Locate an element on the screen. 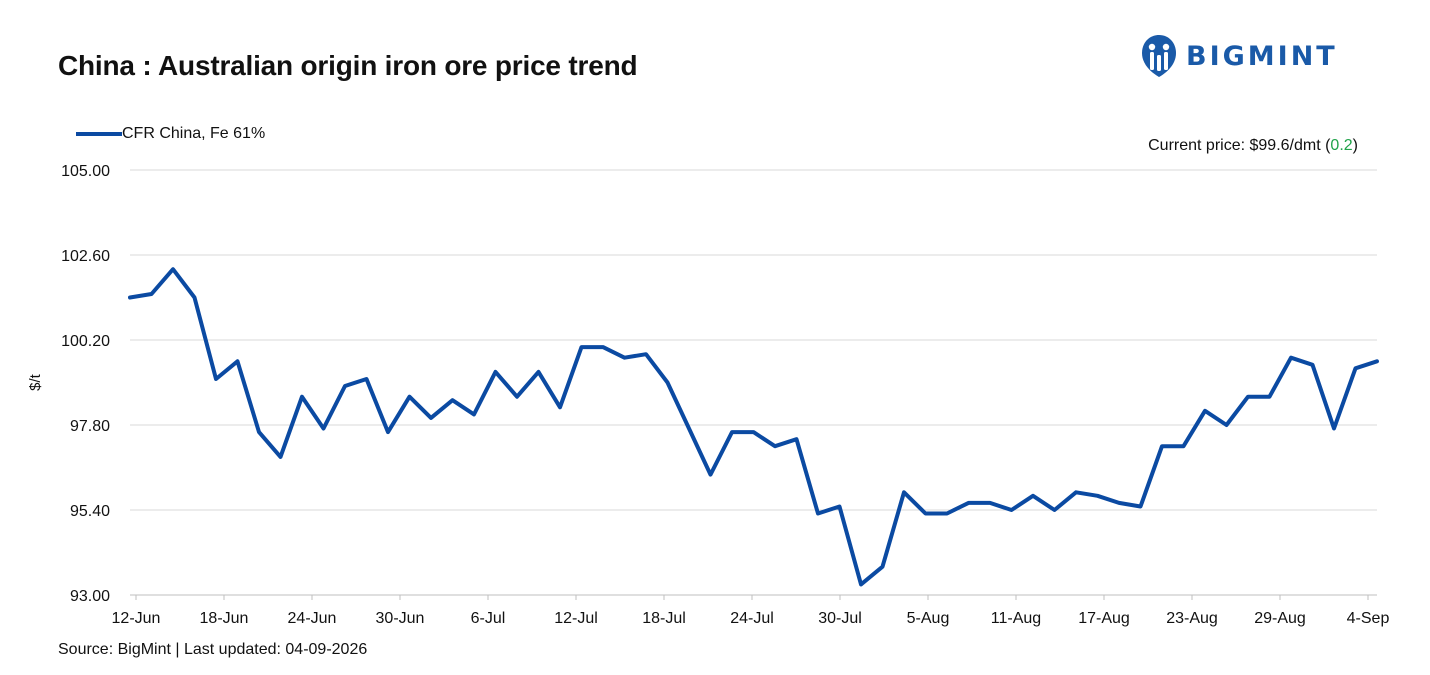 The width and height of the screenshot is (1430, 675). x-tick-label: 30-Jun is located at coordinates (400, 618).